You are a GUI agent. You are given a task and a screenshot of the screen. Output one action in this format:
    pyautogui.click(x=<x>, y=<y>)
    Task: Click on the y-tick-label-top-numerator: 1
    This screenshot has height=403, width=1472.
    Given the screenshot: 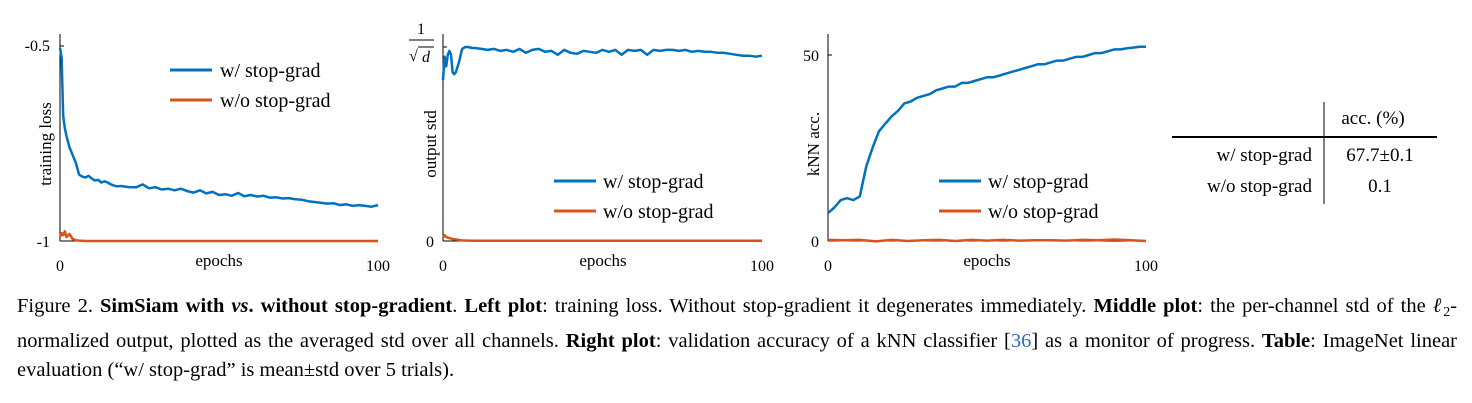 What is the action you would take?
    pyautogui.click(x=421, y=29)
    